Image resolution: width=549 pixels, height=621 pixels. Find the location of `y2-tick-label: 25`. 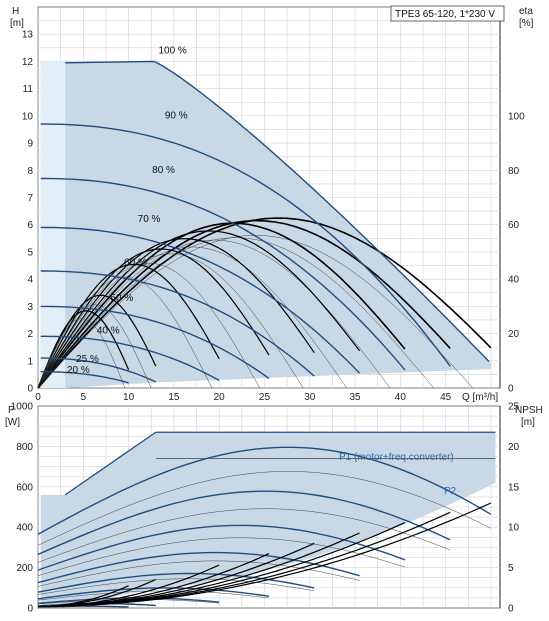

y2-tick-label: 25 is located at coordinates (514, 407).